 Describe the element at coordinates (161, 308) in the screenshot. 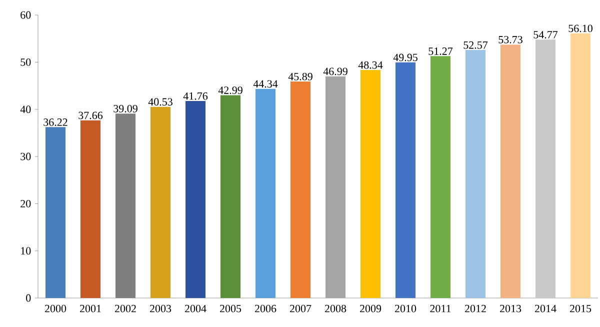

I see `x-tick-label: 2003` at that location.